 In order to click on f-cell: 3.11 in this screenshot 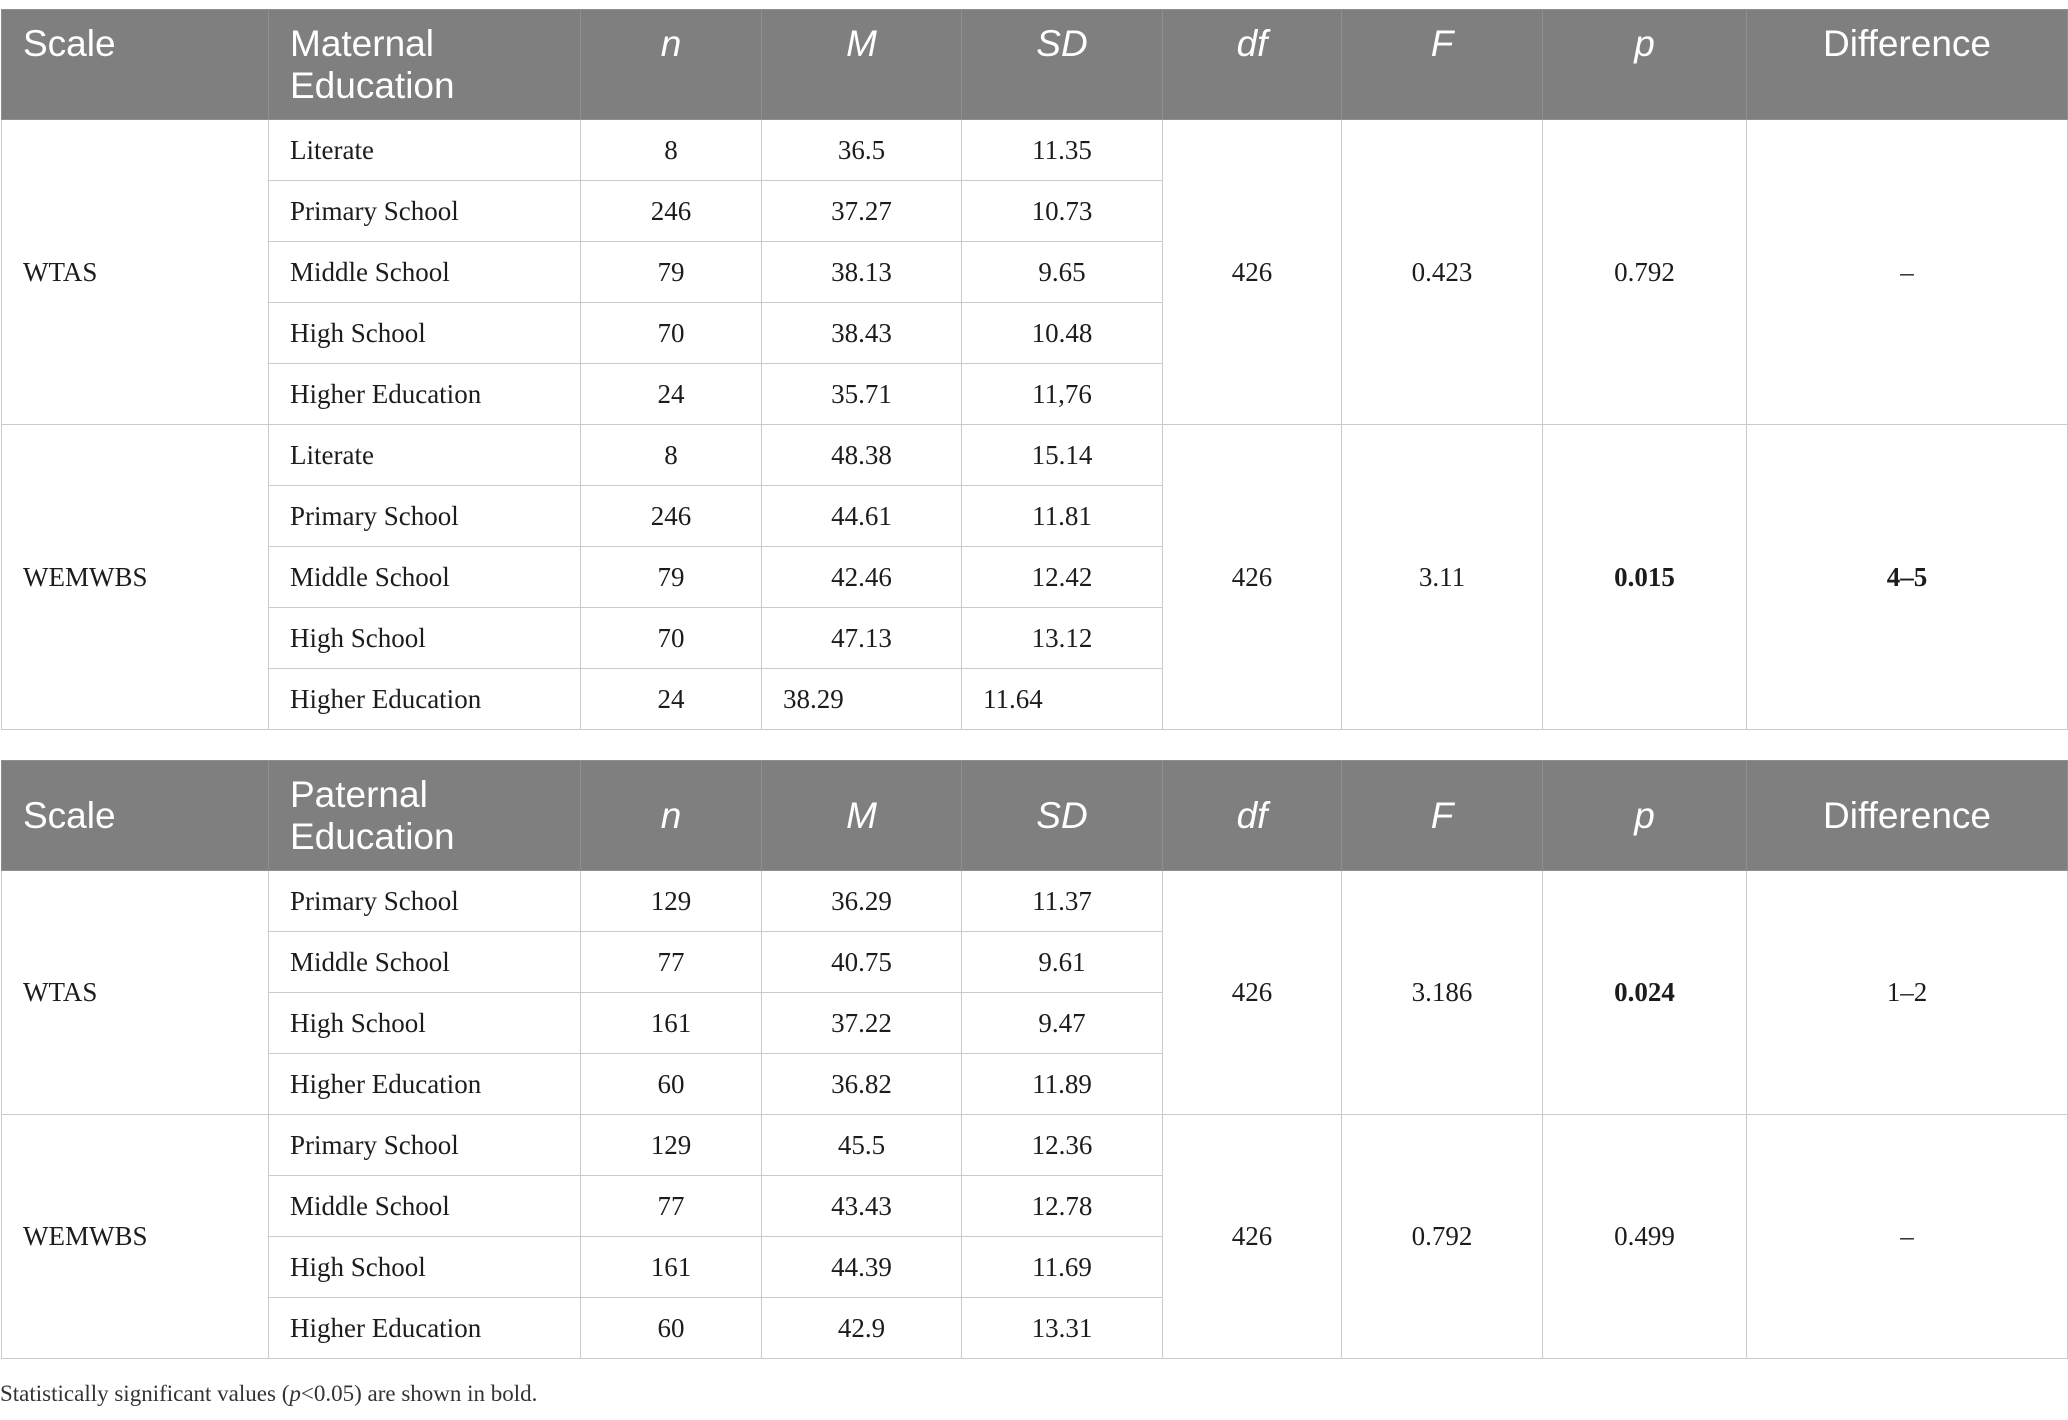, I will do `click(1442, 577)`.